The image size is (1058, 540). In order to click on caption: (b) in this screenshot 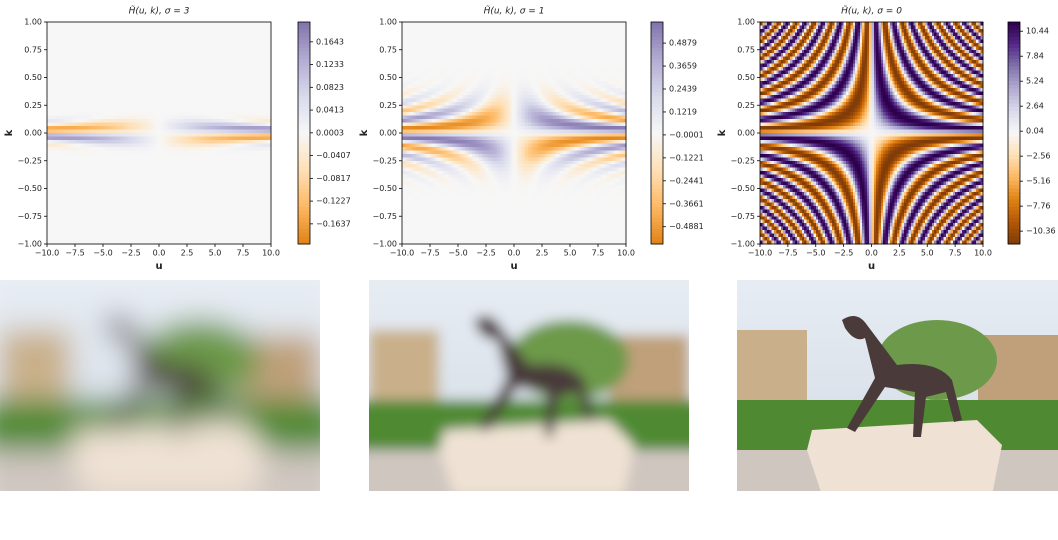, I will do `click(529, 520)`.